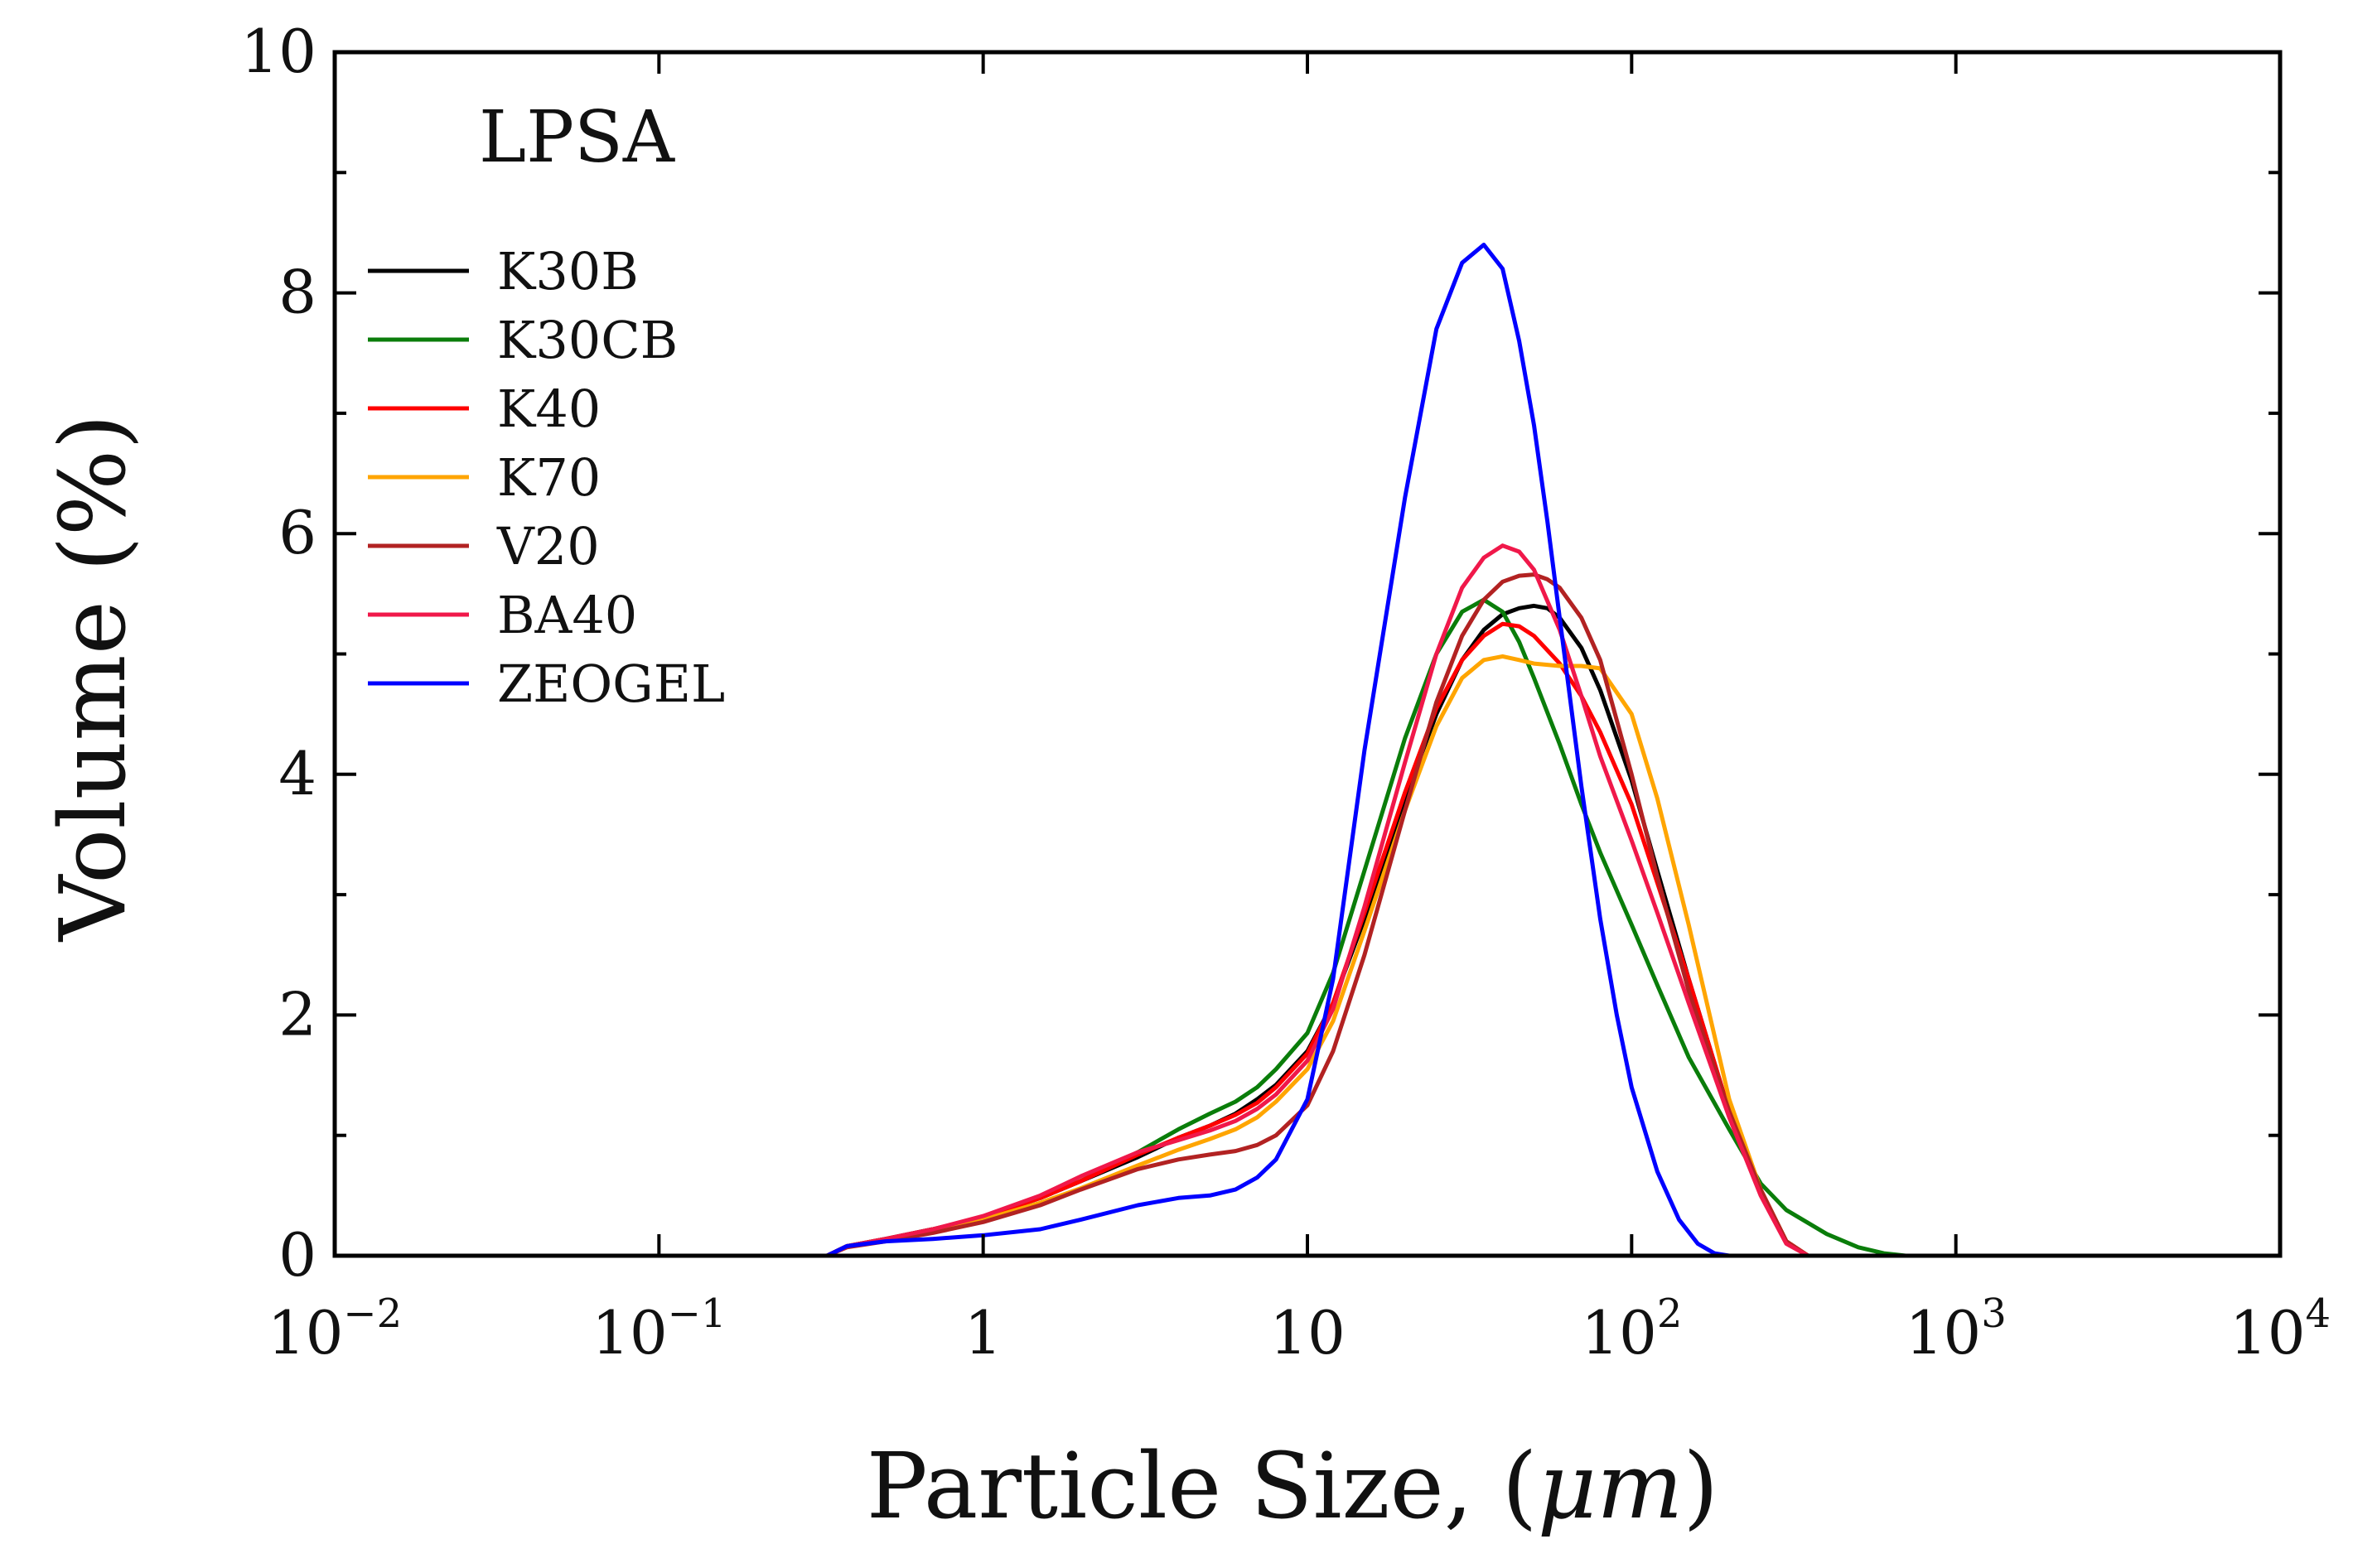 This screenshot has height=1568, width=2353. Describe the element at coordinates (1700, 1486) in the screenshot. I see `x-axis-label-suffix: )` at that location.